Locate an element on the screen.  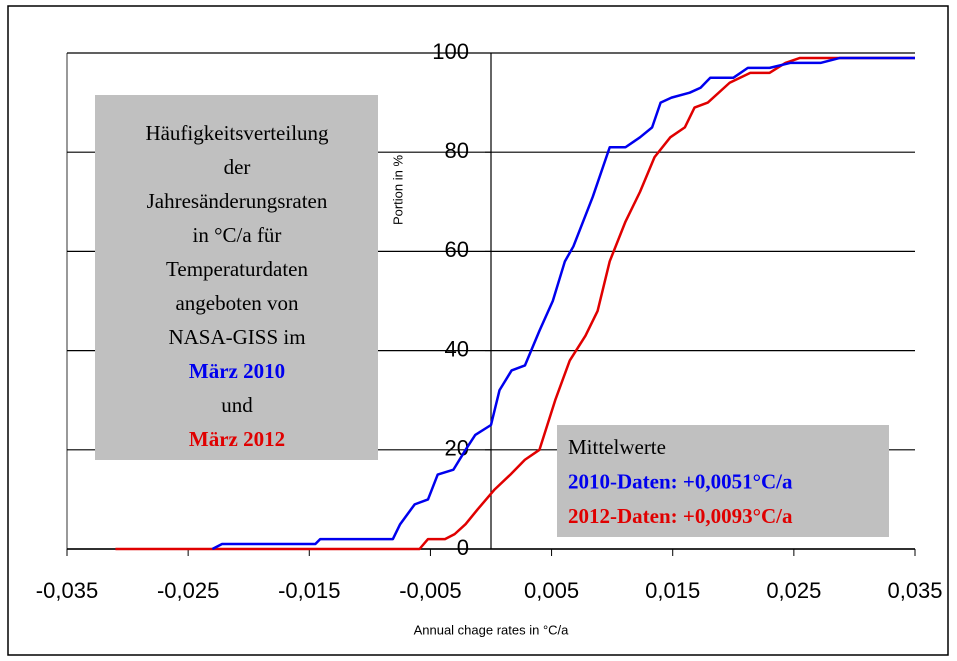
y-tick-label: 0 is located at coordinates (463, 547).